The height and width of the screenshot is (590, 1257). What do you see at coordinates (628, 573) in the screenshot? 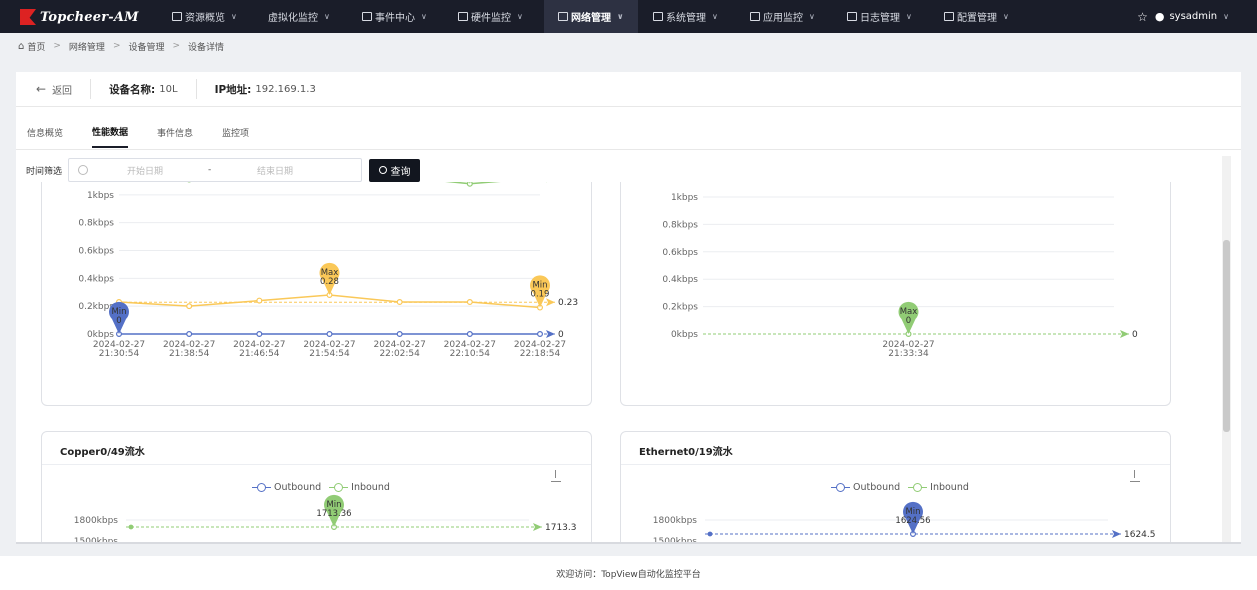
I see `footer: 欢迎访问：TopView自动化监控平台` at bounding box center [628, 573].